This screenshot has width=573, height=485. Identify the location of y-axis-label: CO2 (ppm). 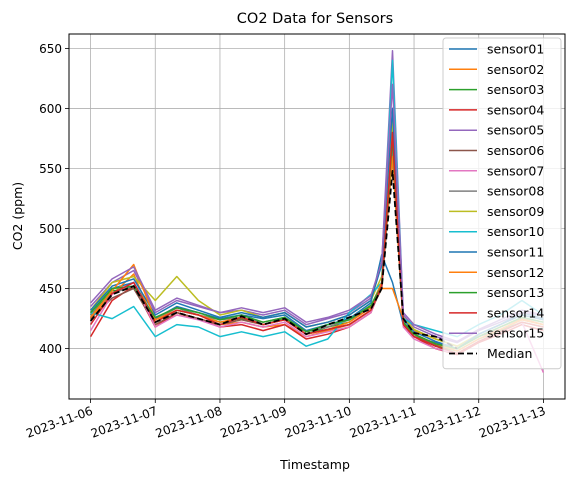
(17, 216).